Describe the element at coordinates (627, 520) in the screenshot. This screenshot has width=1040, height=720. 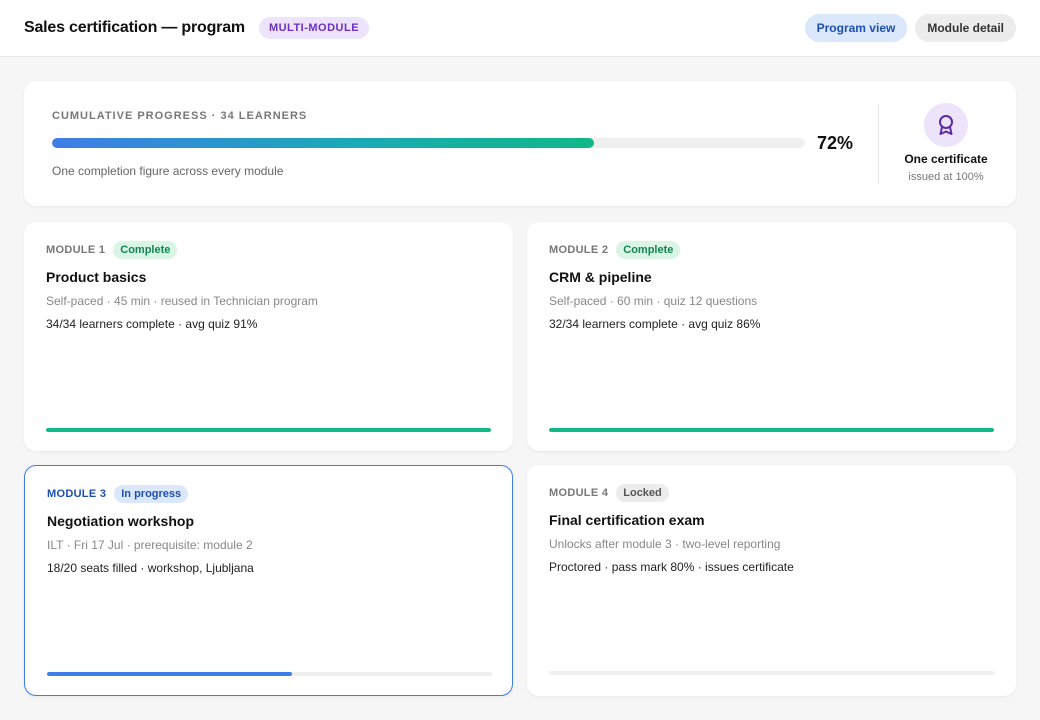
I see `module-title: Final certification exam` at that location.